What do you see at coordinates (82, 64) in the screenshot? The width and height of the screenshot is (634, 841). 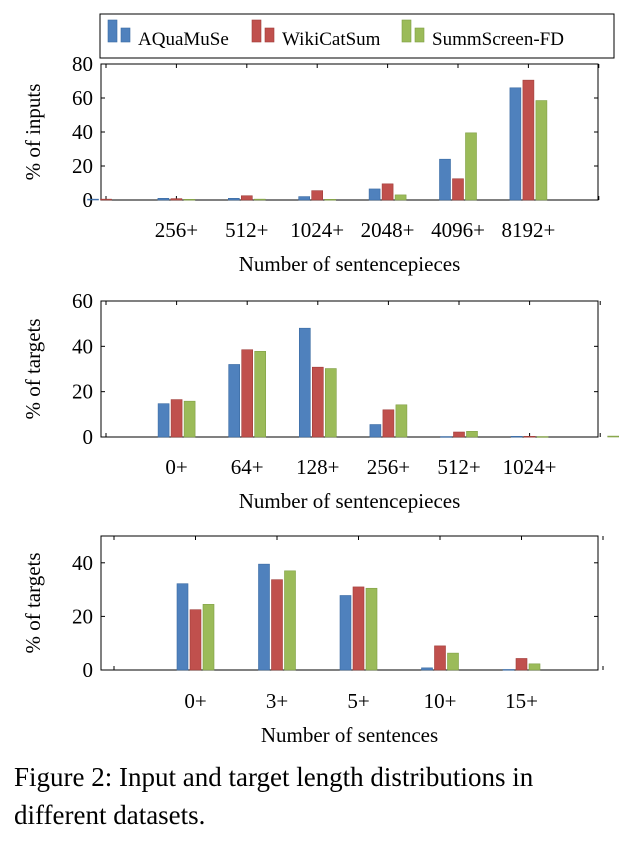 I see `y-tick-label: 80` at bounding box center [82, 64].